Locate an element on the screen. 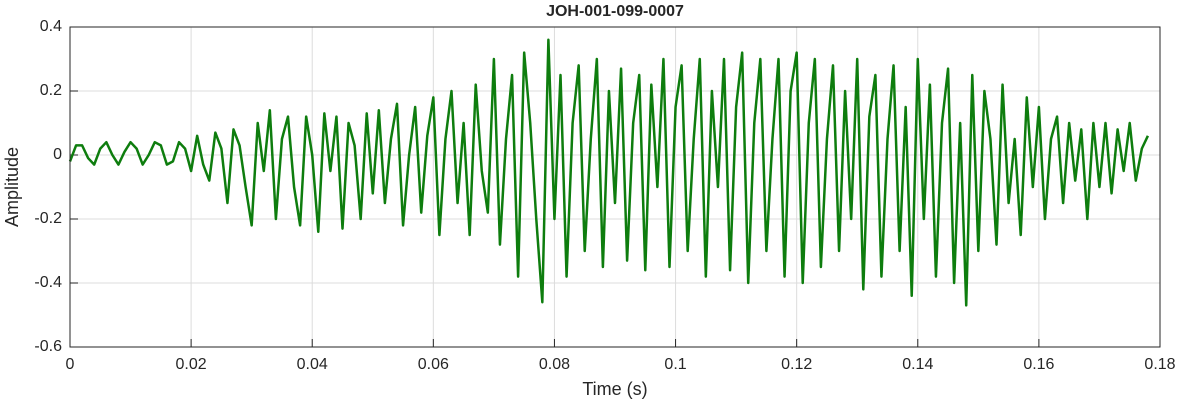 This screenshot has width=1182, height=404. y-tick-label: 0 is located at coordinates (57, 154).